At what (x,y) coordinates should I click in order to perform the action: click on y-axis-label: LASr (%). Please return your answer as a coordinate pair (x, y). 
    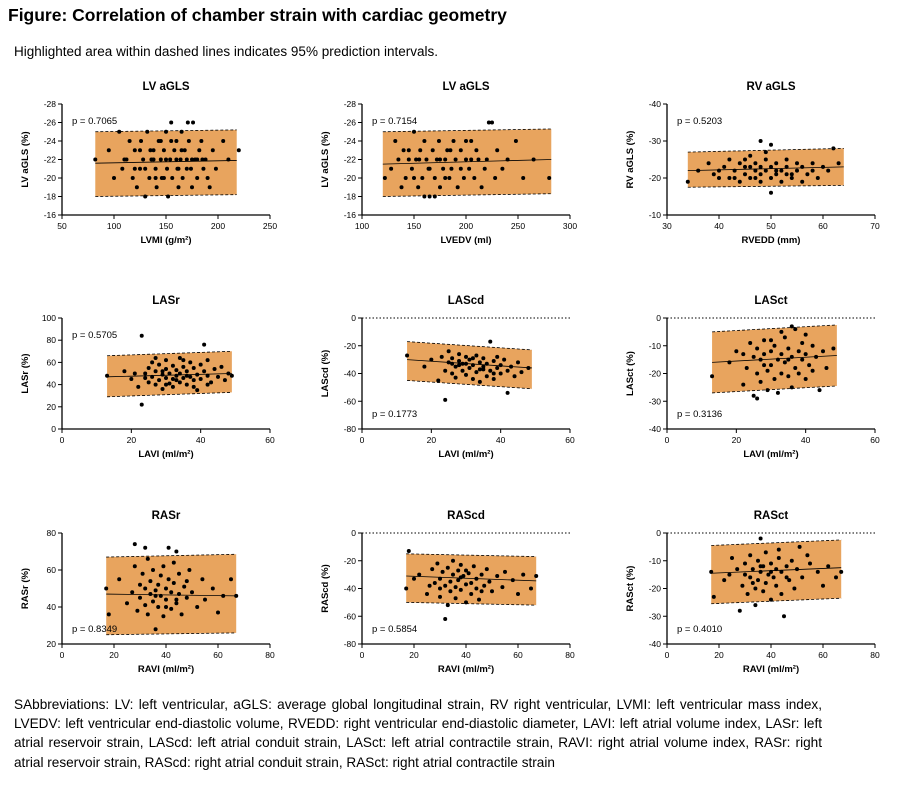
    Looking at the image, I should click on (25, 373).